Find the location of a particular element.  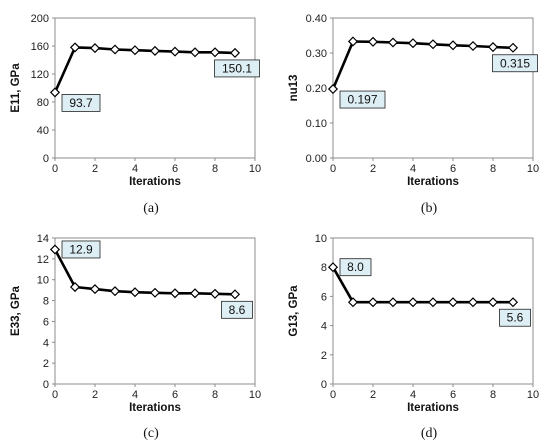

data-label: 93.7 is located at coordinates (81, 103).